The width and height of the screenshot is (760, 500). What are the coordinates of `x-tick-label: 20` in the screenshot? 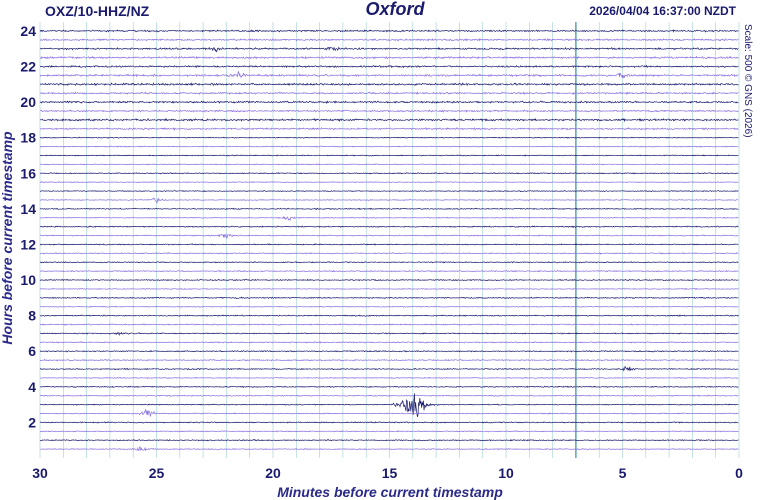 It's located at (273, 473).